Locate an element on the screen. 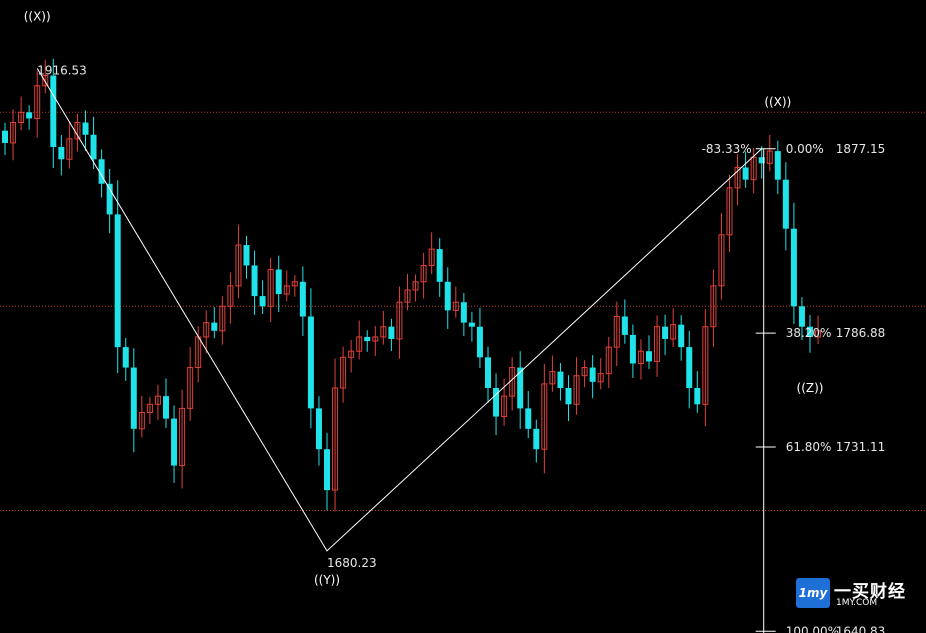 The width and height of the screenshot is (926, 633). wave-label: ((Y)) is located at coordinates (327, 580).